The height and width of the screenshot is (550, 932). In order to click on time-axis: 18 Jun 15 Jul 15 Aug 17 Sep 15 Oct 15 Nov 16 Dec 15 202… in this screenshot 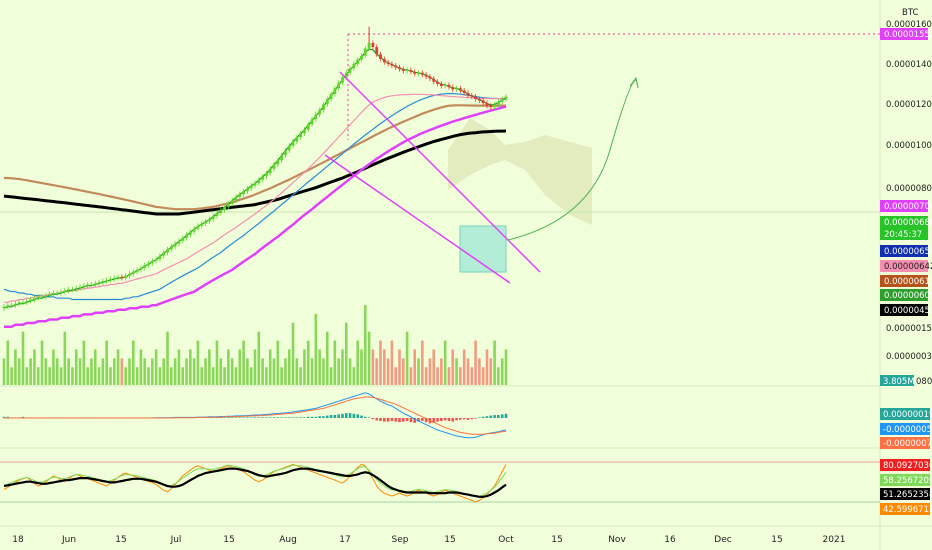, I will do `click(428, 540)`.